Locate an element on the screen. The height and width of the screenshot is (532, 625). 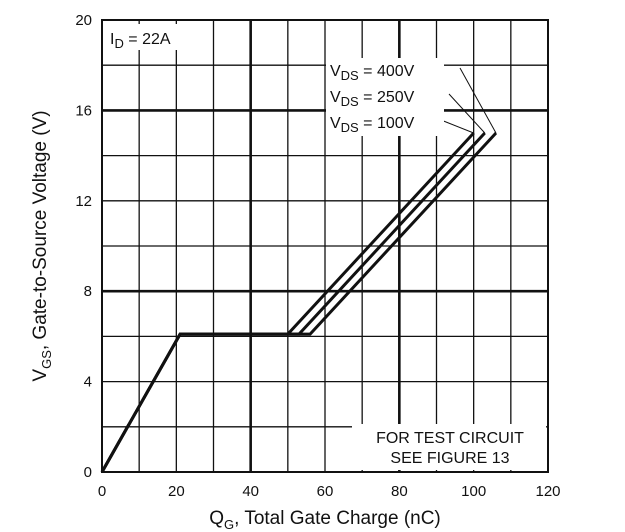
x-axis-label: QG, Total Gate Charge (nC) is located at coordinates (325, 520).